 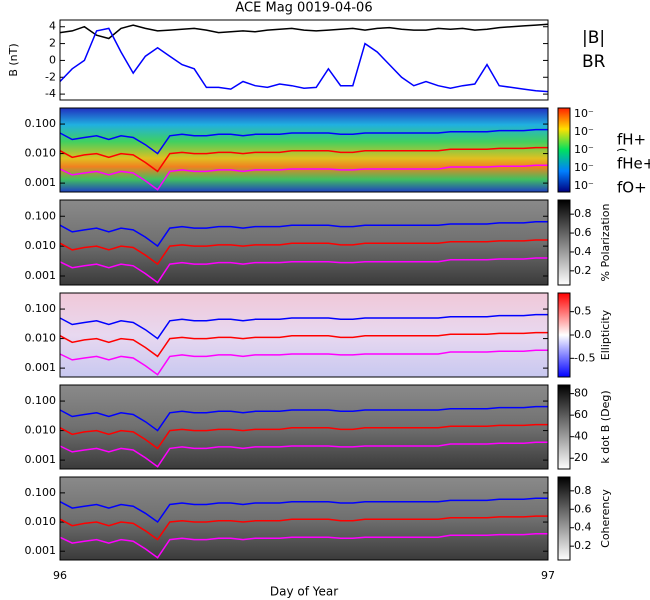 What do you see at coordinates (60, 575) in the screenshot?
I see `x-tick-label: 96` at bounding box center [60, 575].